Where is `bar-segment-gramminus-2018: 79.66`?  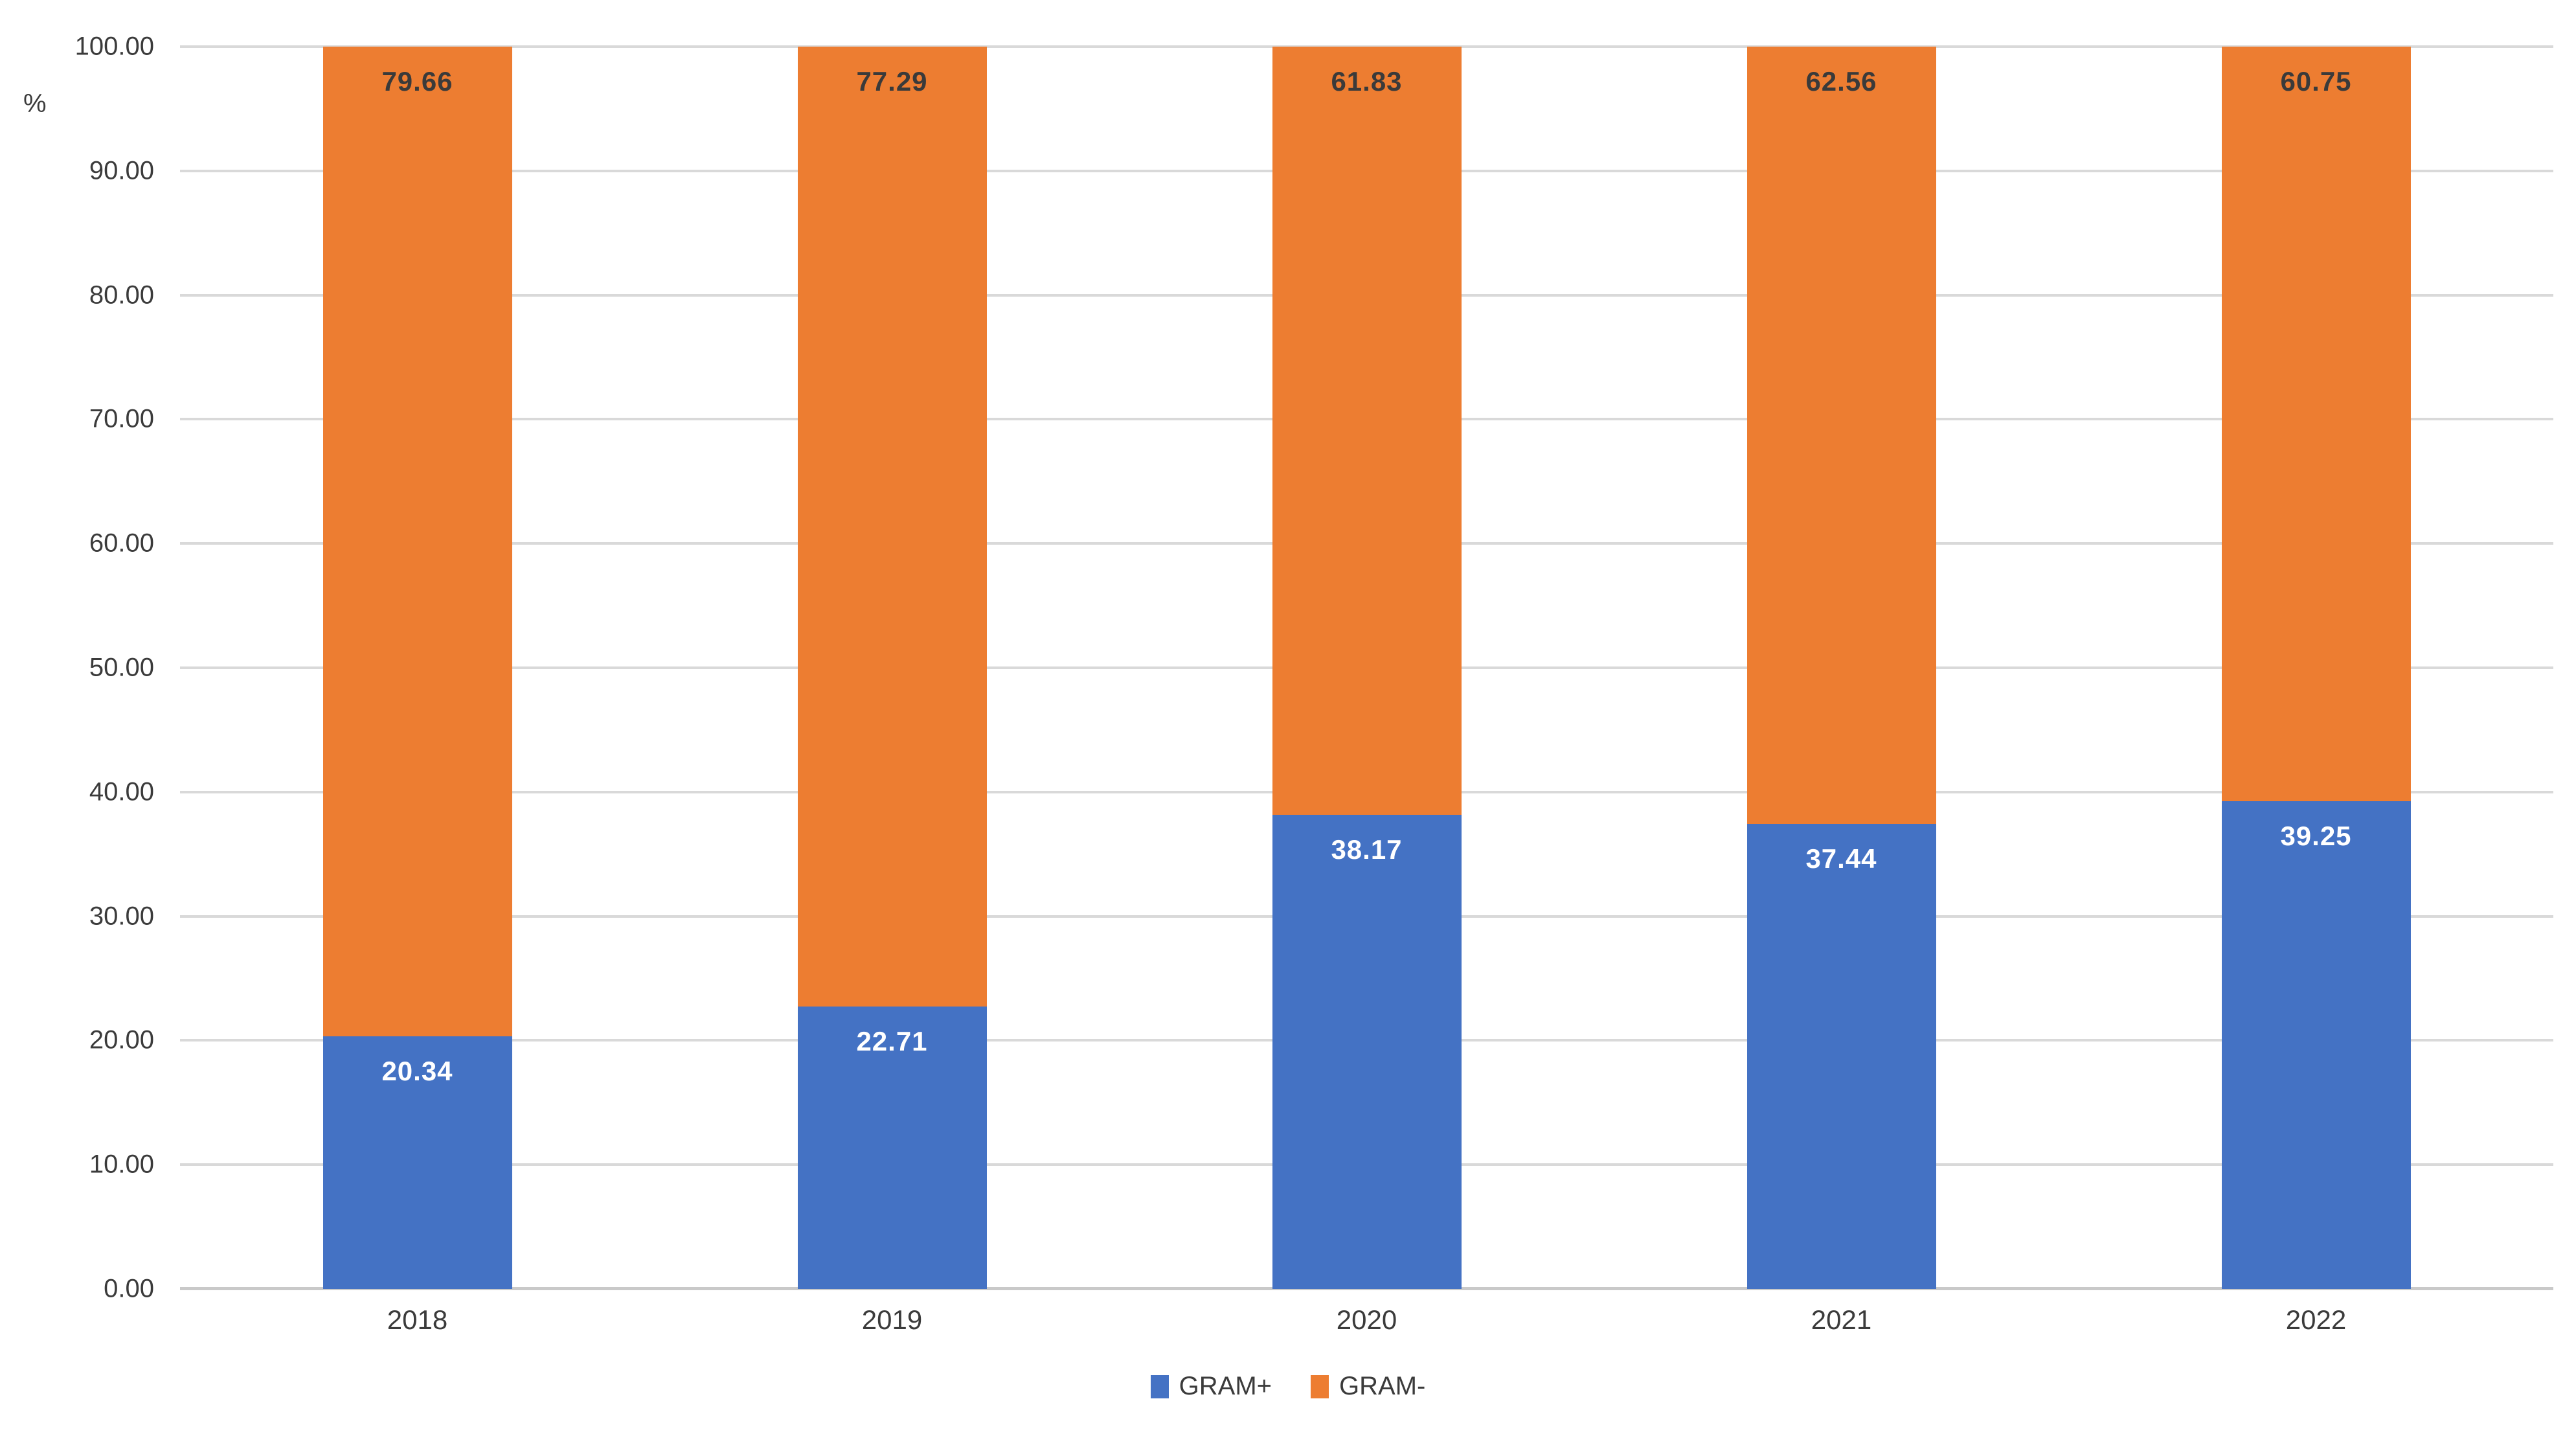
bar-segment-gramminus-2018: 79.66 is located at coordinates (417, 541).